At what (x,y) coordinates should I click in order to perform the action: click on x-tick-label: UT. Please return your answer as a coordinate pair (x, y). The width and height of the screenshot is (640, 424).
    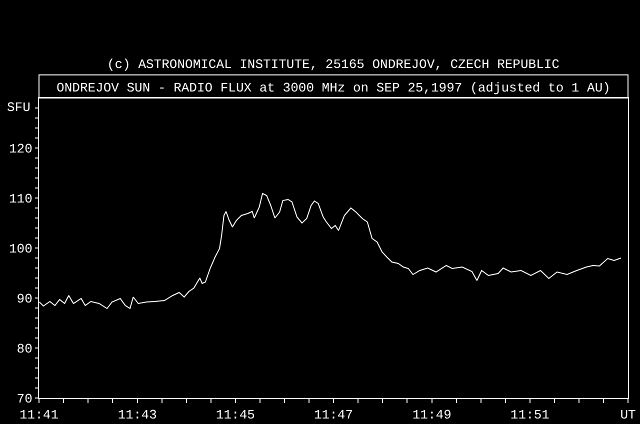
    Looking at the image, I should click on (628, 415).